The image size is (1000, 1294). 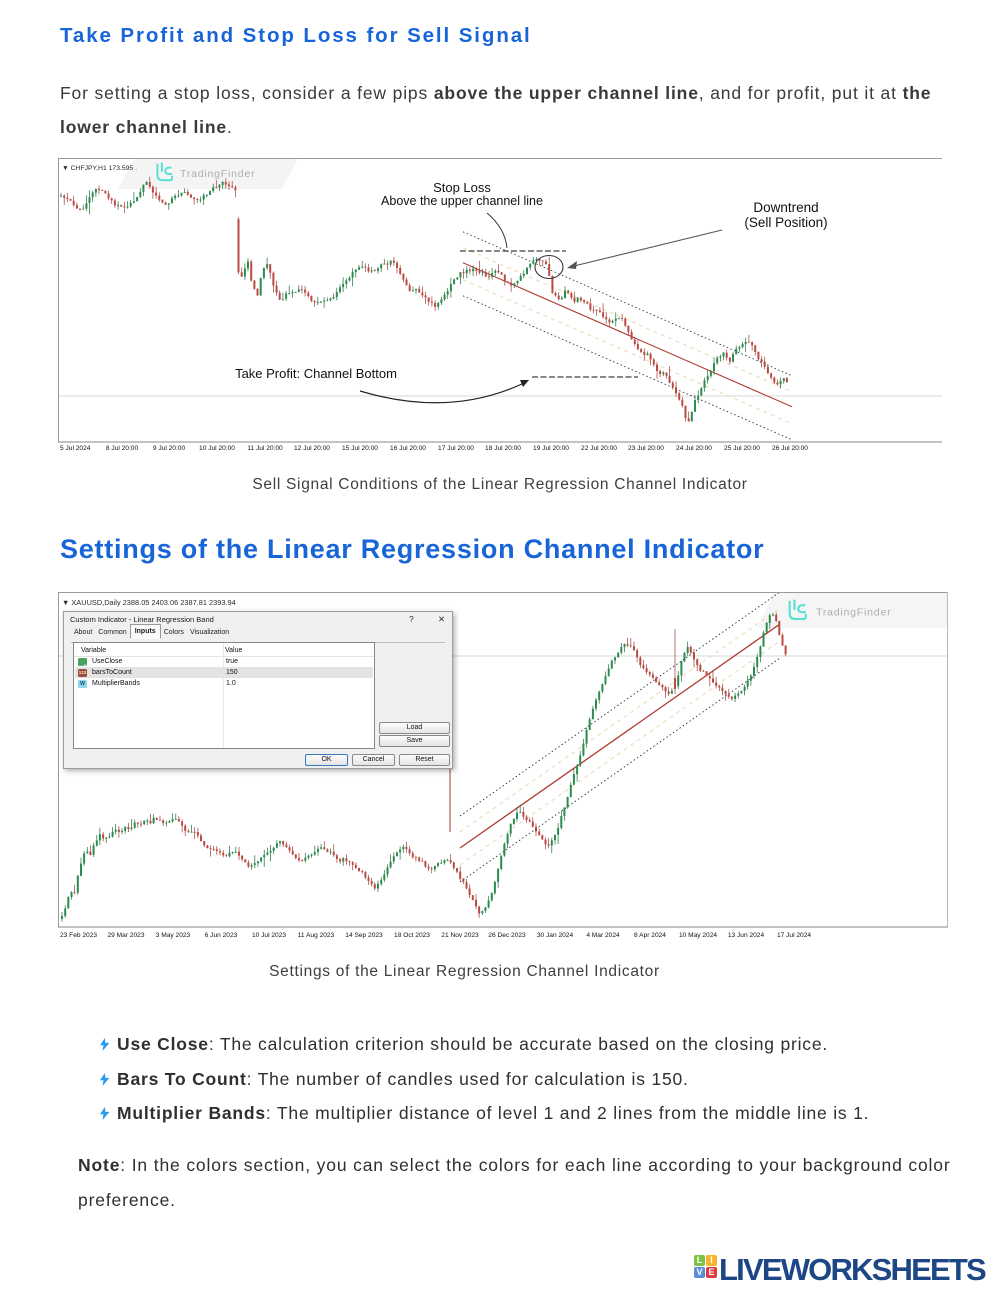 What do you see at coordinates (746, 935) in the screenshot?
I see `svg-text: 13 Jun 2024` at bounding box center [746, 935].